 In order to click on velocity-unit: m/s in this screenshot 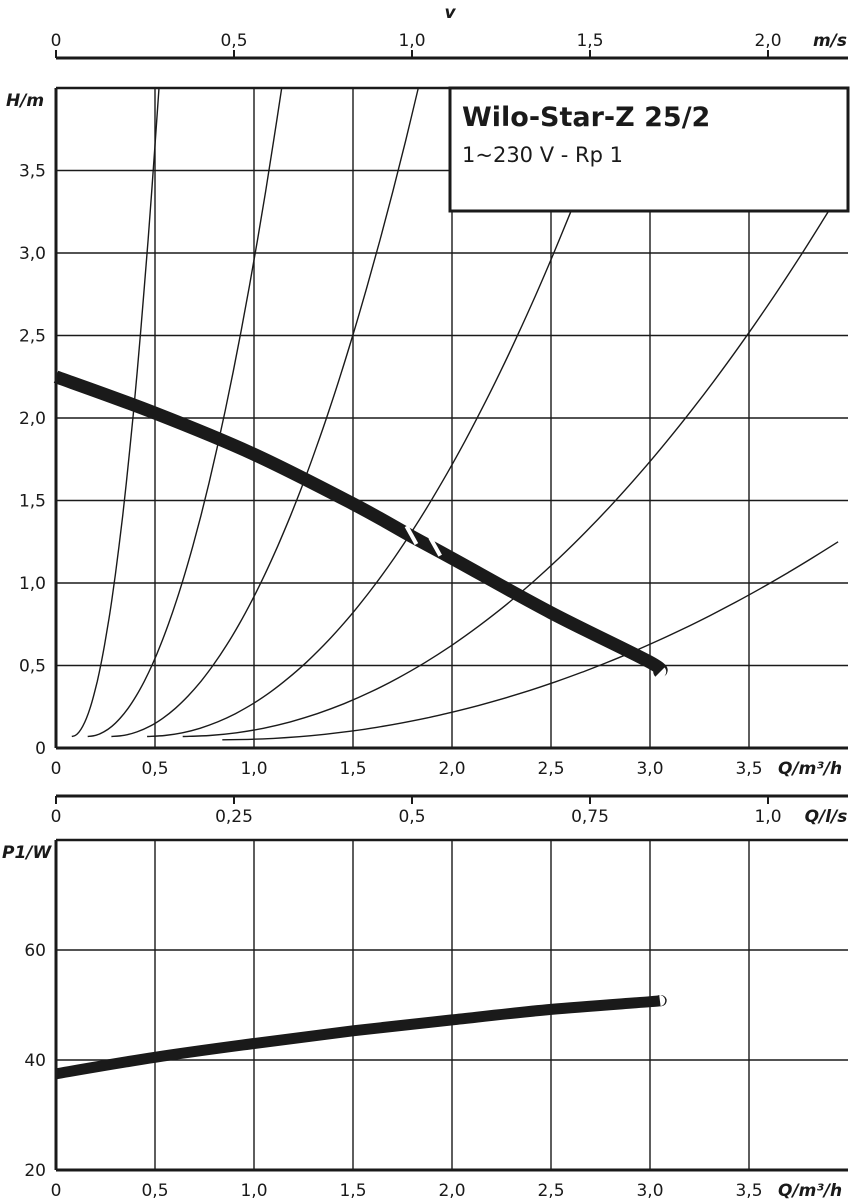, I will do `click(830, 41)`.